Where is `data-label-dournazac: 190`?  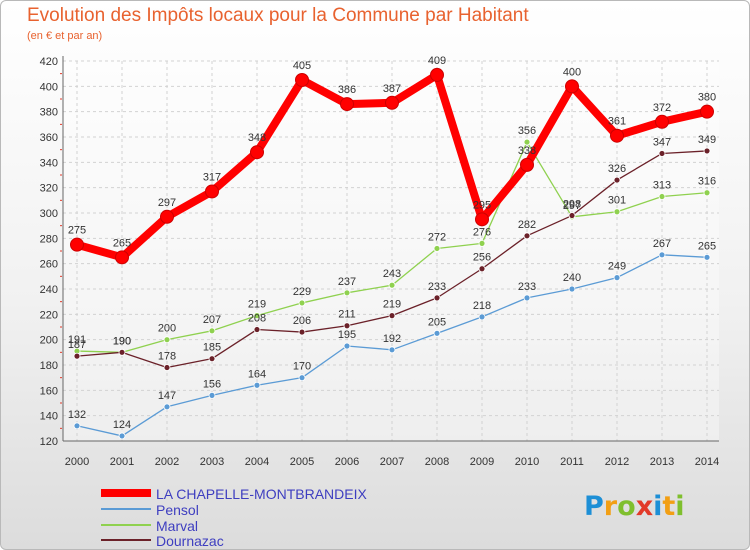
data-label-dournazac: 190 is located at coordinates (122, 341).